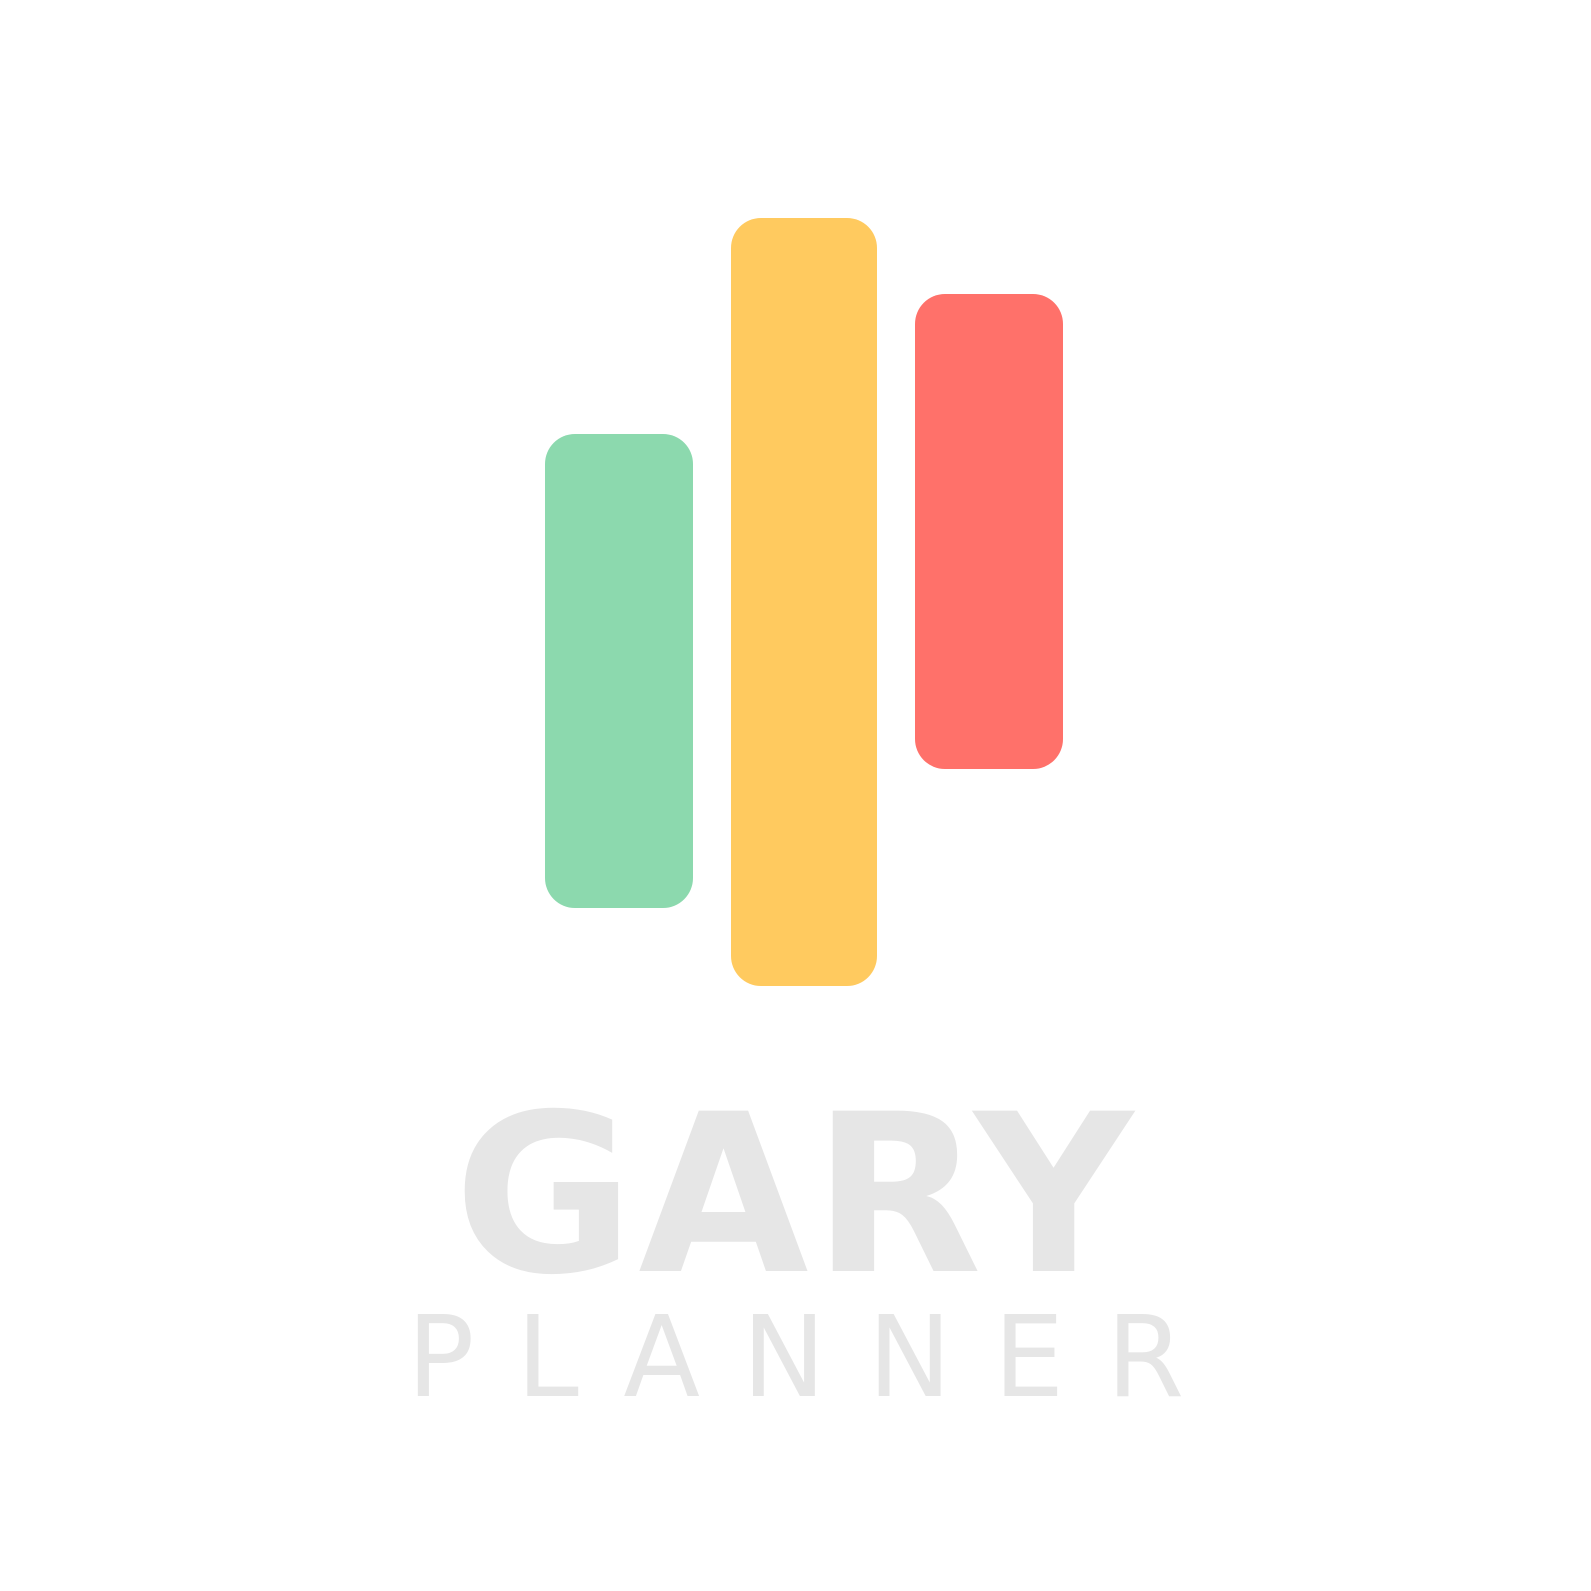 This screenshot has width=1591, height=1591. What do you see at coordinates (989, 531) in the screenshot?
I see `logo-bar-red` at bounding box center [989, 531].